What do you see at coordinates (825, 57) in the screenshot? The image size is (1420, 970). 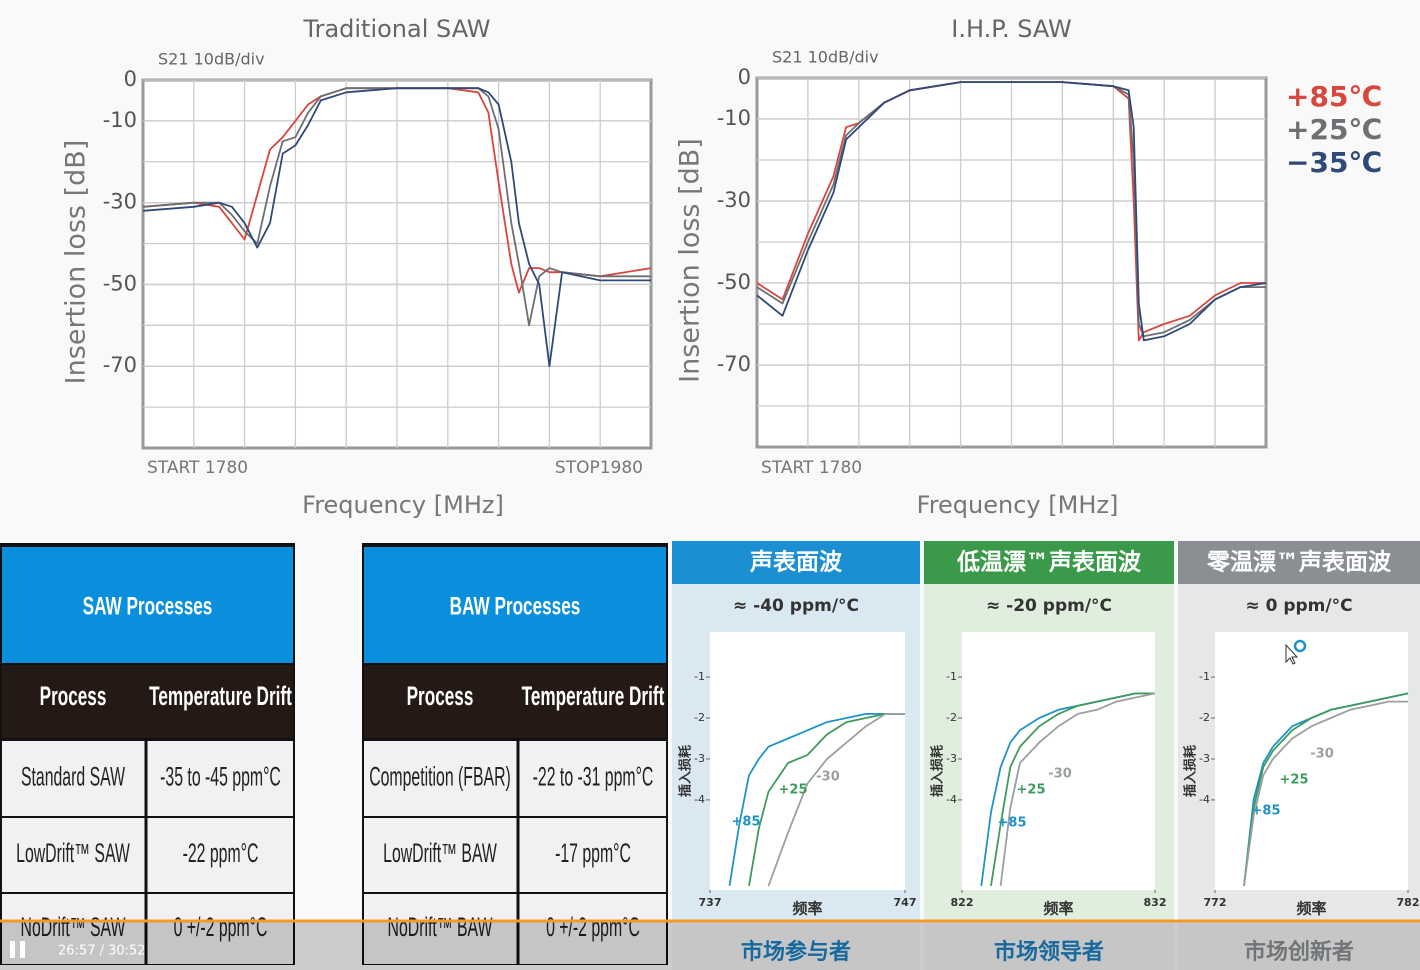 I see `chart-subtitle: S21 10dB/div` at bounding box center [825, 57].